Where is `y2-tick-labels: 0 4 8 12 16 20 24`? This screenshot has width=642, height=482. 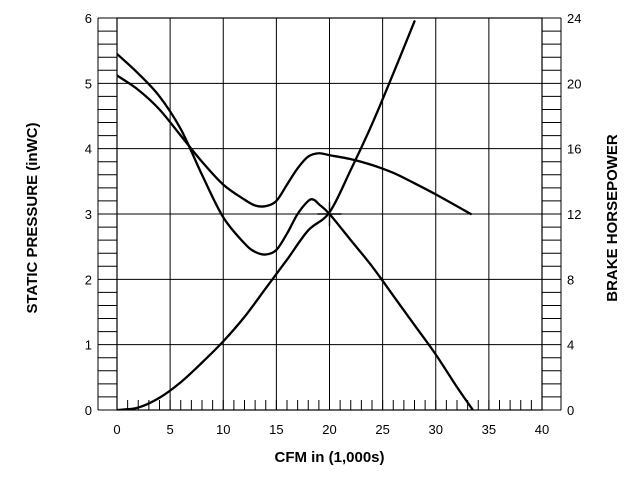 y2-tick-labels: 0 4 8 12 16 20 24 is located at coordinates (574, 214).